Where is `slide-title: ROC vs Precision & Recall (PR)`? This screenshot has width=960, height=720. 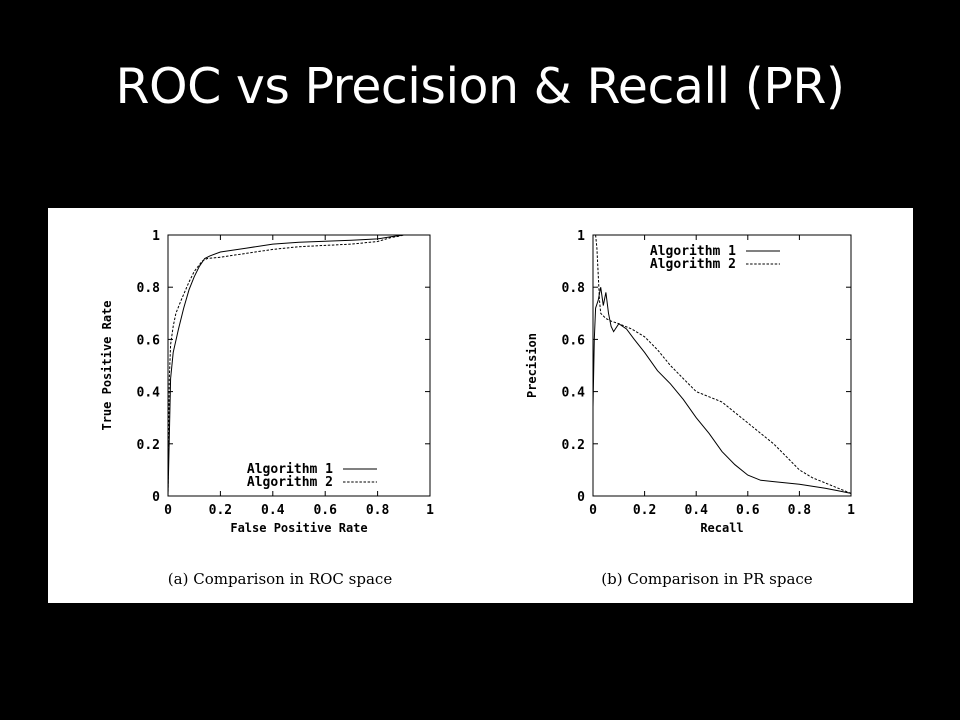 slide-title: ROC vs Precision & Recall (PR) is located at coordinates (480, 86).